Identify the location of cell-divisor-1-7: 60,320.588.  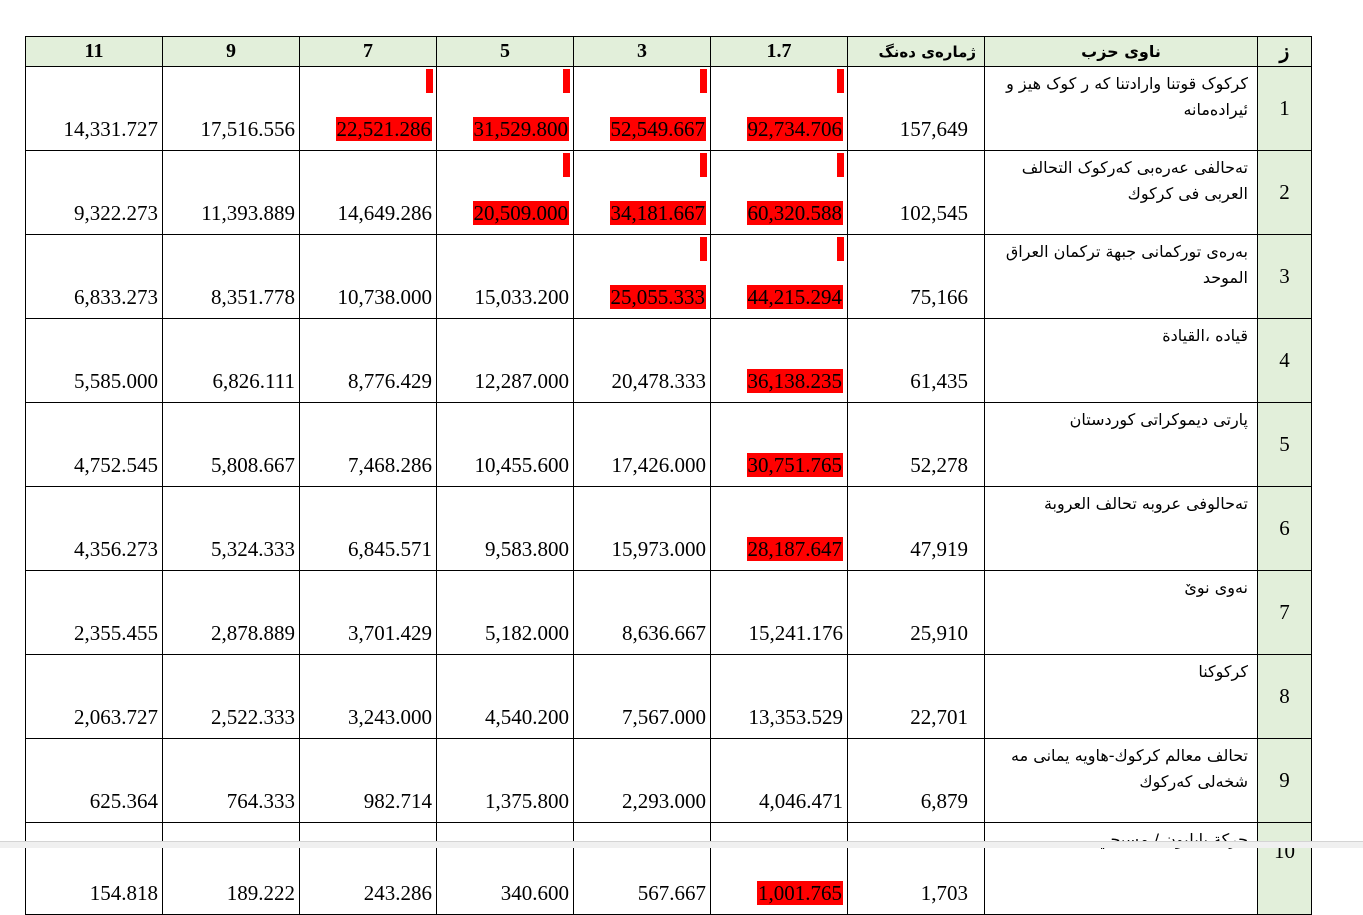
(779, 192).